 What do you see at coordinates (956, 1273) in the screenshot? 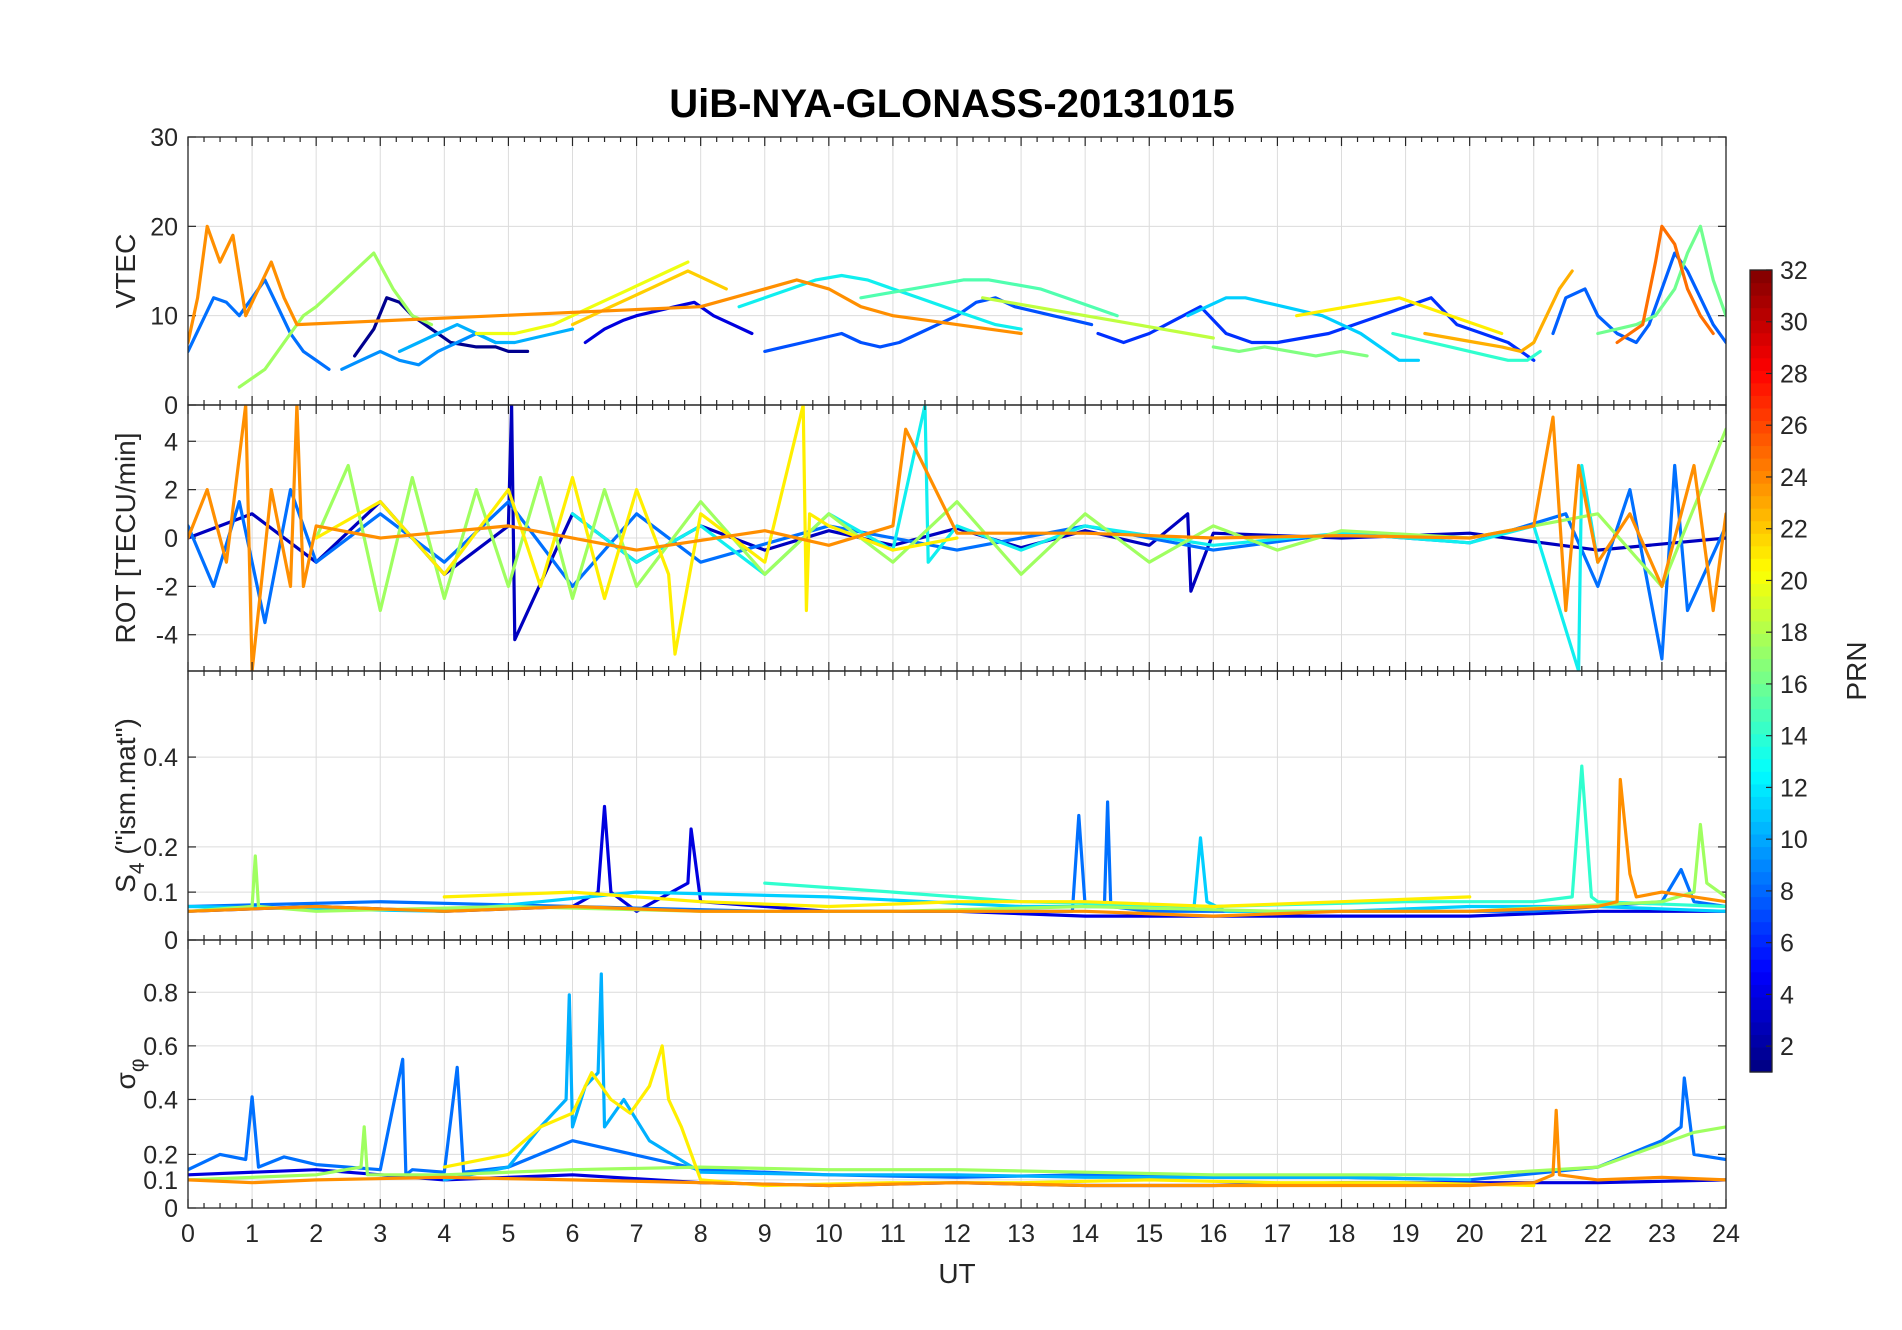
I see `x-axis-label: UT` at bounding box center [956, 1273].